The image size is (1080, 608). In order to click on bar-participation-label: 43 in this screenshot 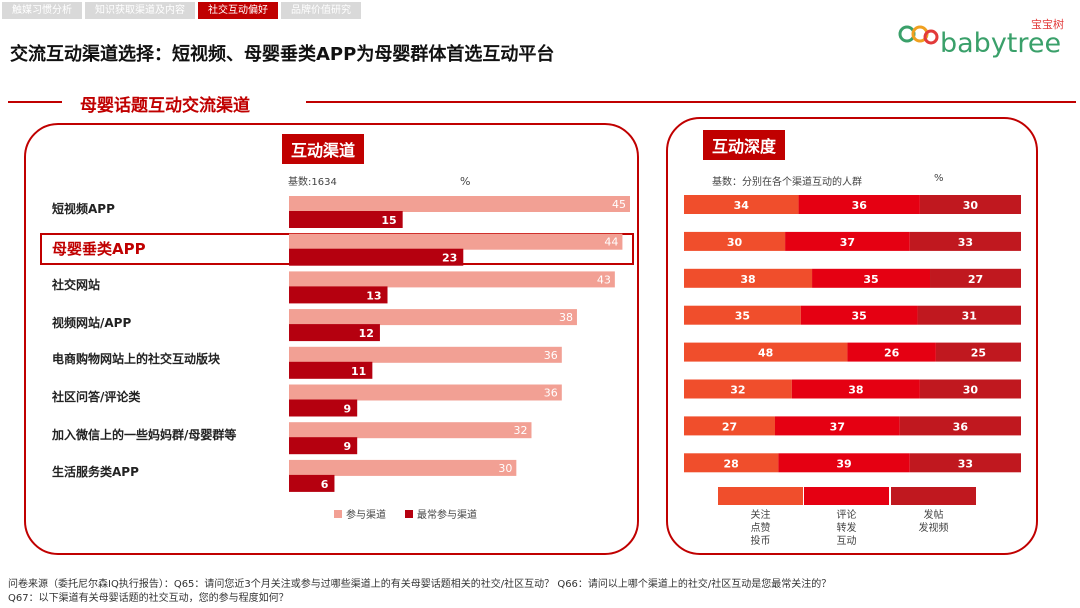, I will do `click(604, 279)`.